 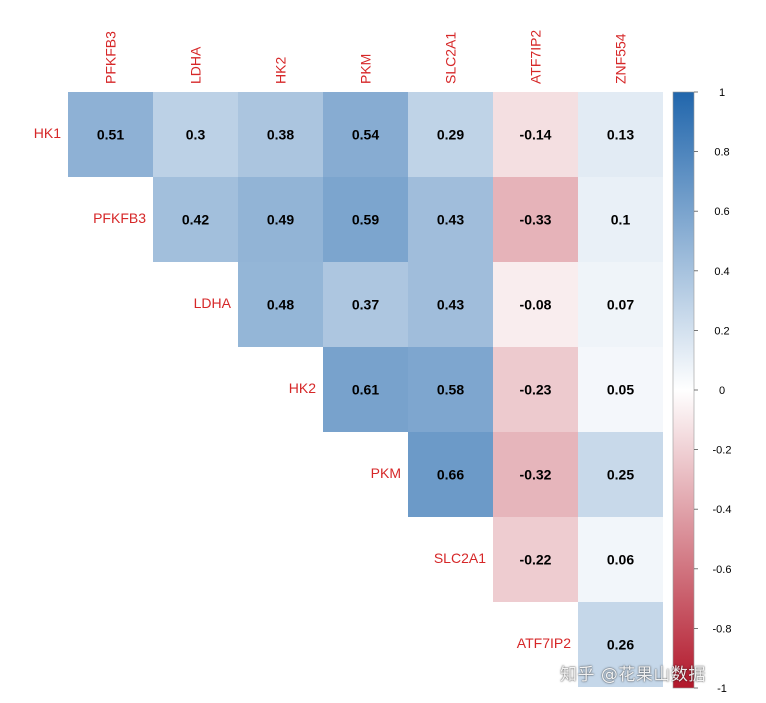 What do you see at coordinates (544, 643) in the screenshot?
I see `row-label: ATF7IP2` at bounding box center [544, 643].